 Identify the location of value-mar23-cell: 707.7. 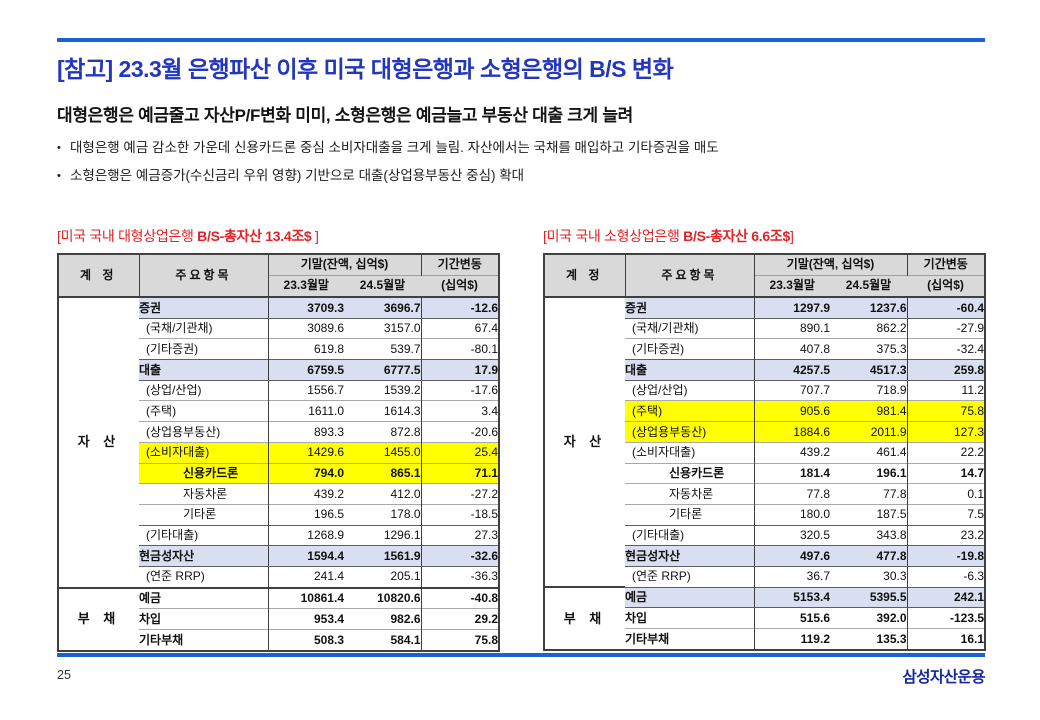
(792, 390).